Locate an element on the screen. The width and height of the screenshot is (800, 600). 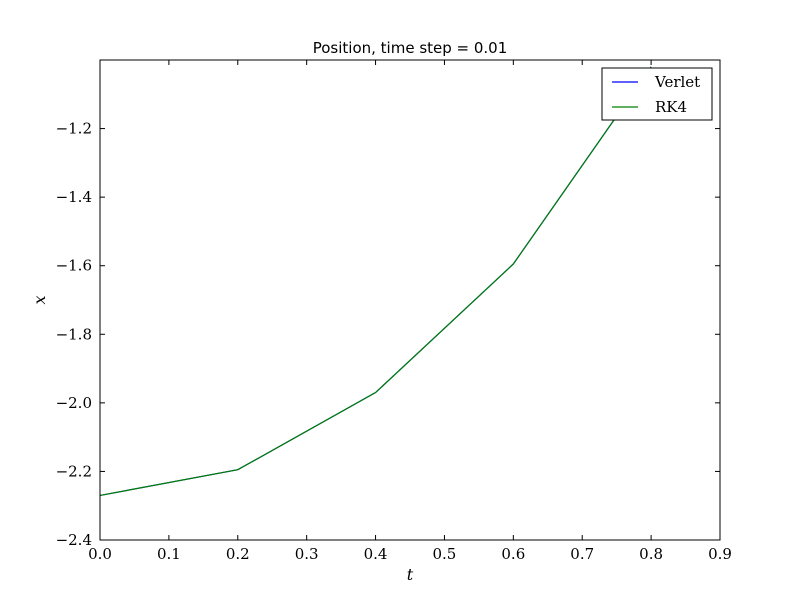
x-tick-label: 0.5 is located at coordinates (445, 554).